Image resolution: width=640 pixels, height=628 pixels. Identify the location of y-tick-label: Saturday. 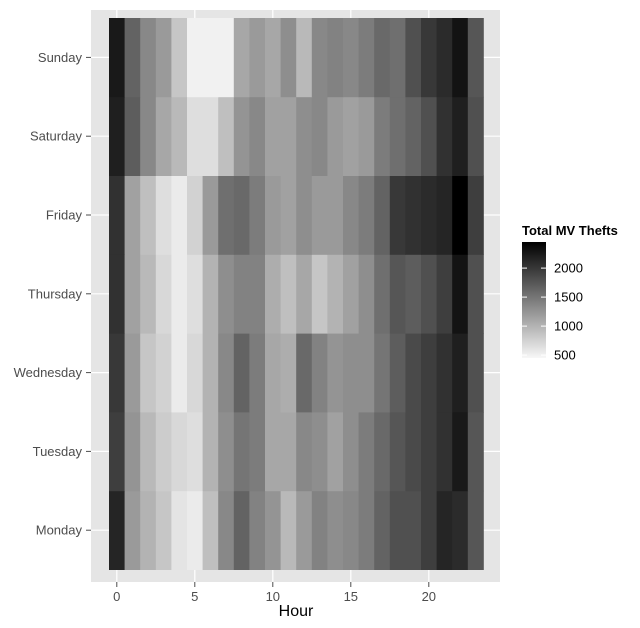
(56, 136).